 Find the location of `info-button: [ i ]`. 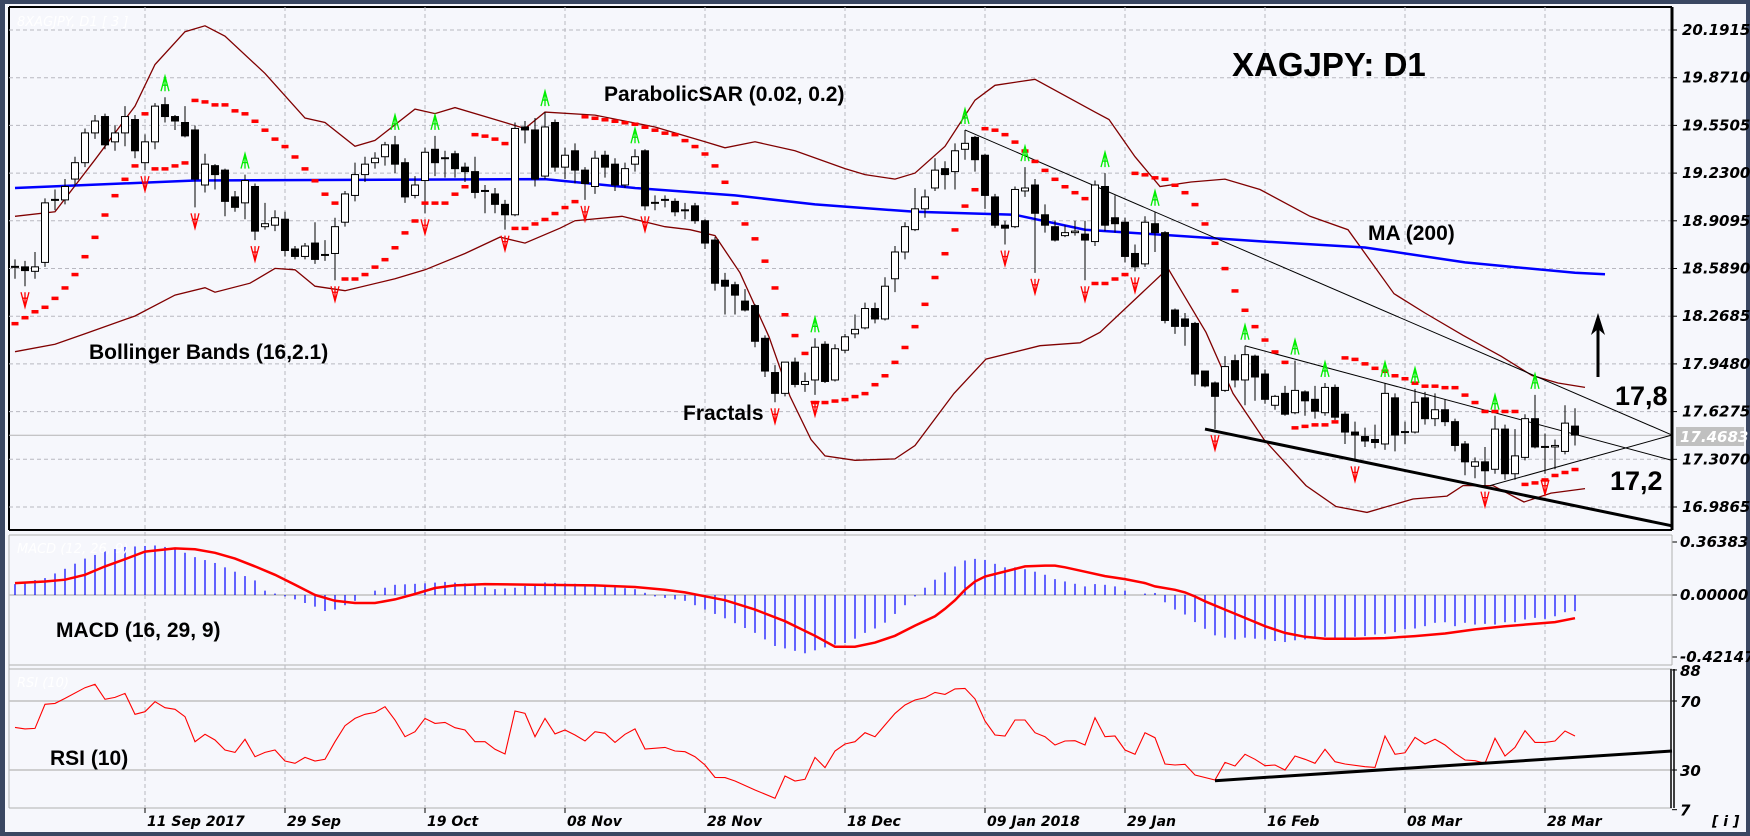

info-button: [ i ] is located at coordinates (1725, 822).